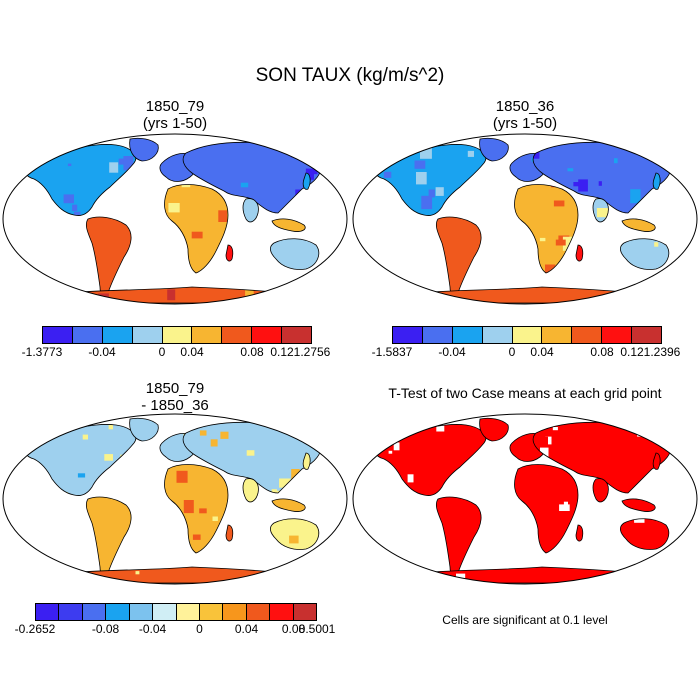 The height and width of the screenshot is (700, 700). What do you see at coordinates (329, 278) in the screenshot?
I see `landmass-newZealand` at bounding box center [329, 278].